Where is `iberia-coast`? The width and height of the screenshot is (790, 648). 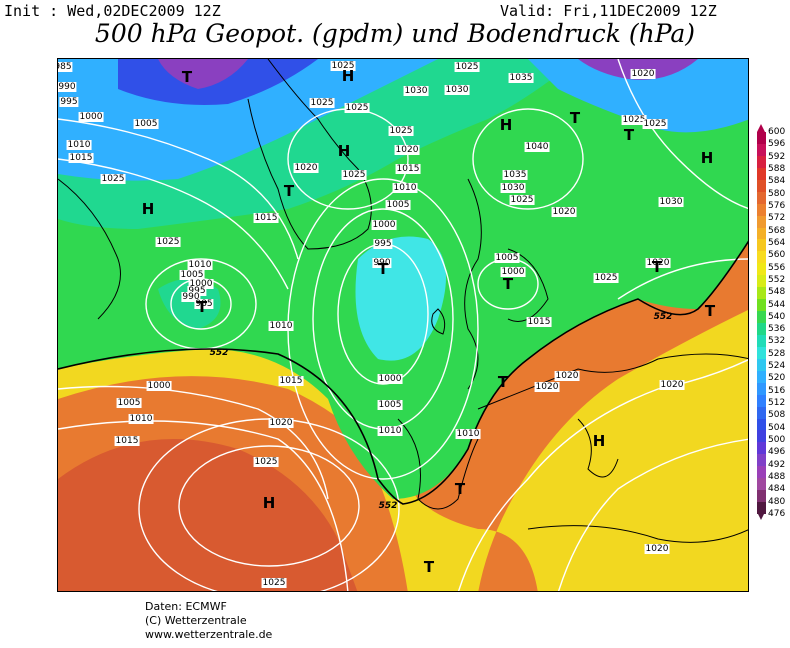
iberia-coast is located at coordinates (438, 464).